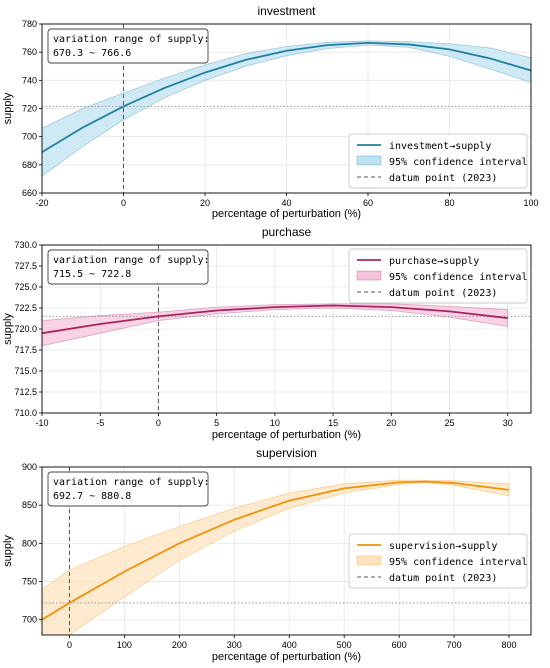 The height and width of the screenshot is (668, 550). What do you see at coordinates (25, 371) in the screenshot?
I see `y-tick-label: 715.0` at bounding box center [25, 371].